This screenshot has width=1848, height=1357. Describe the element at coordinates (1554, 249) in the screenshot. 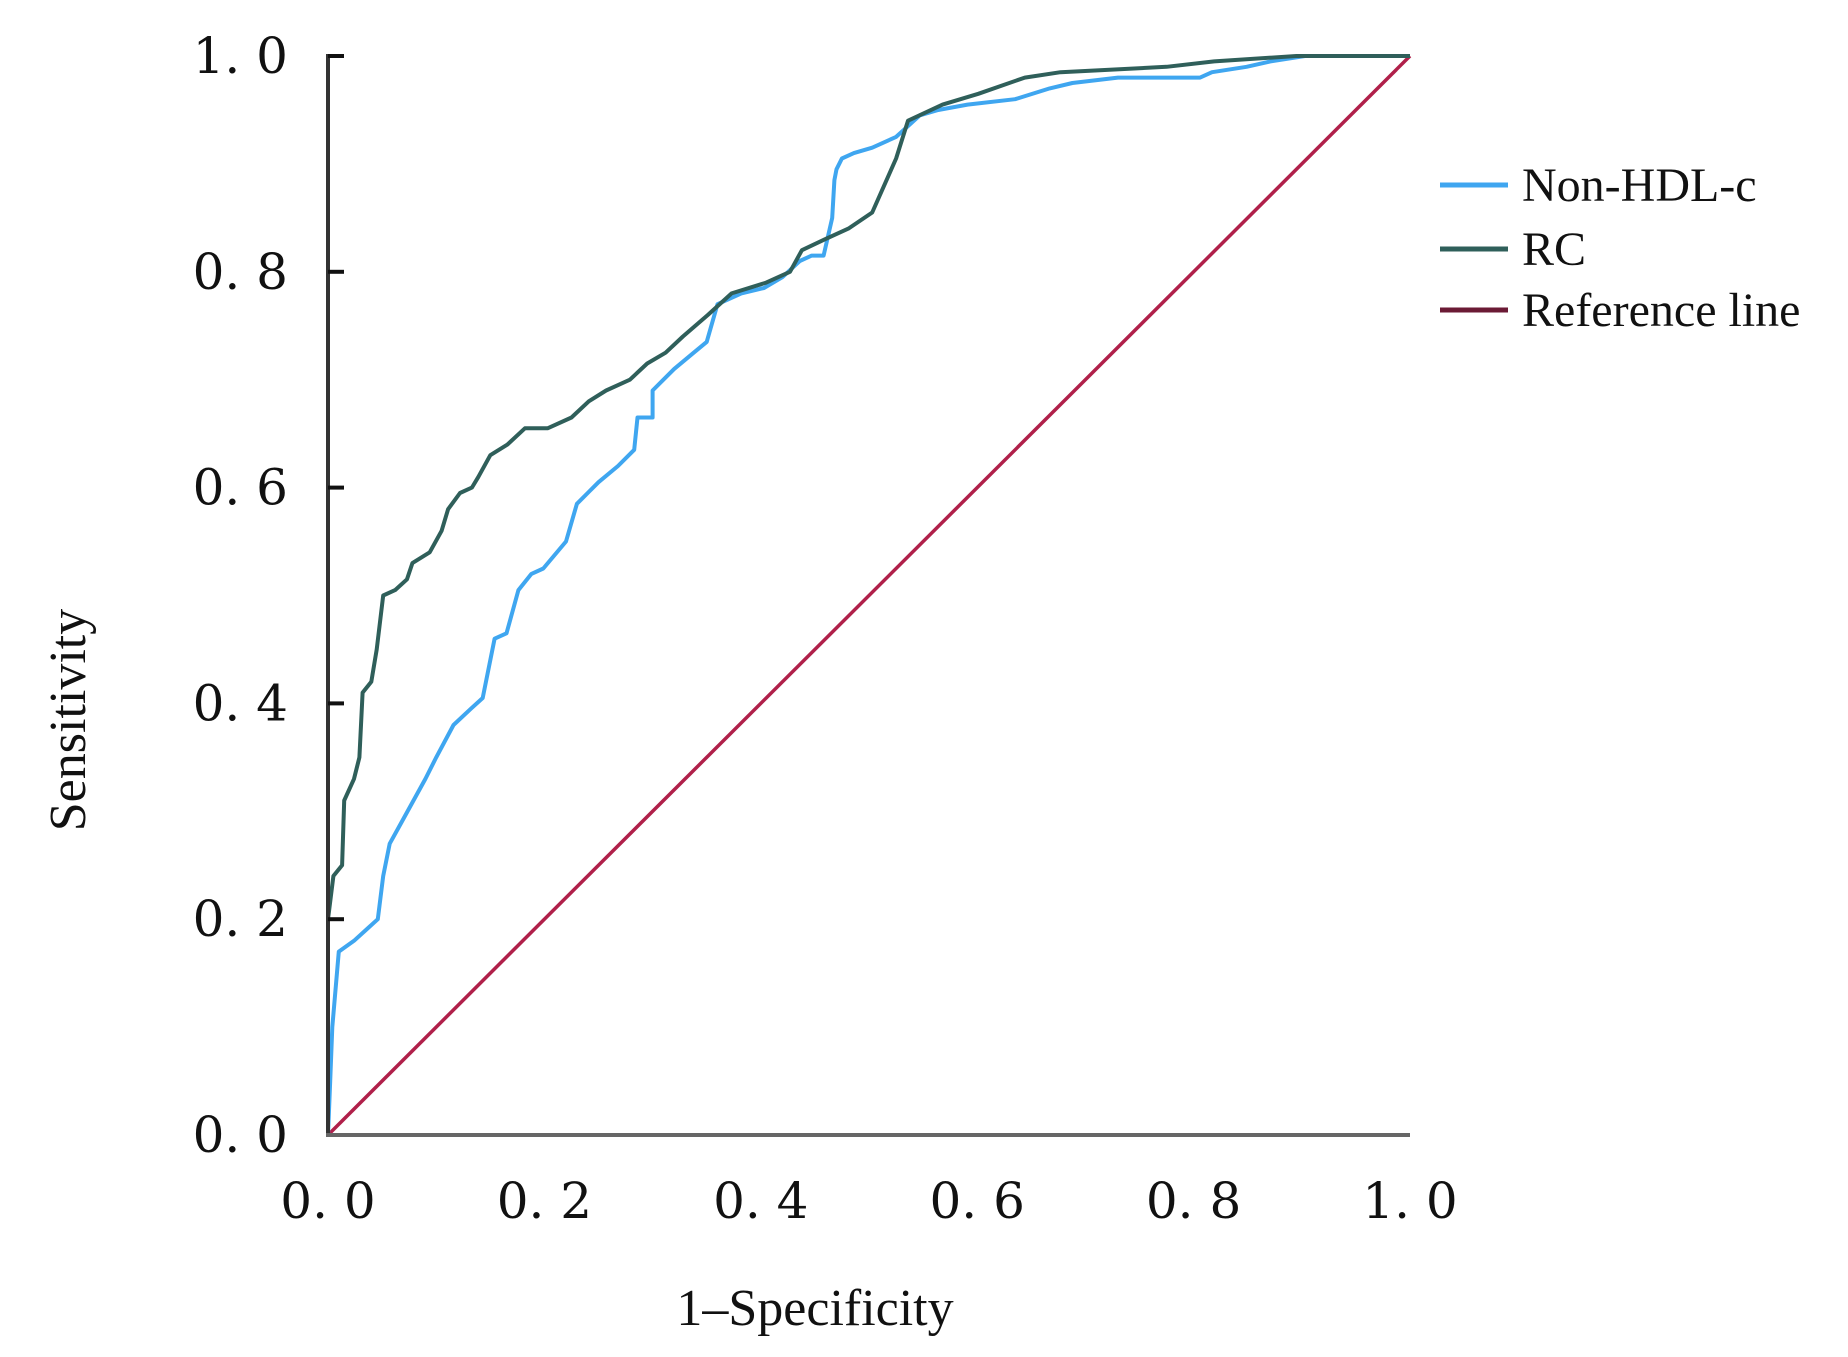

I see `legend-label: RC` at that location.